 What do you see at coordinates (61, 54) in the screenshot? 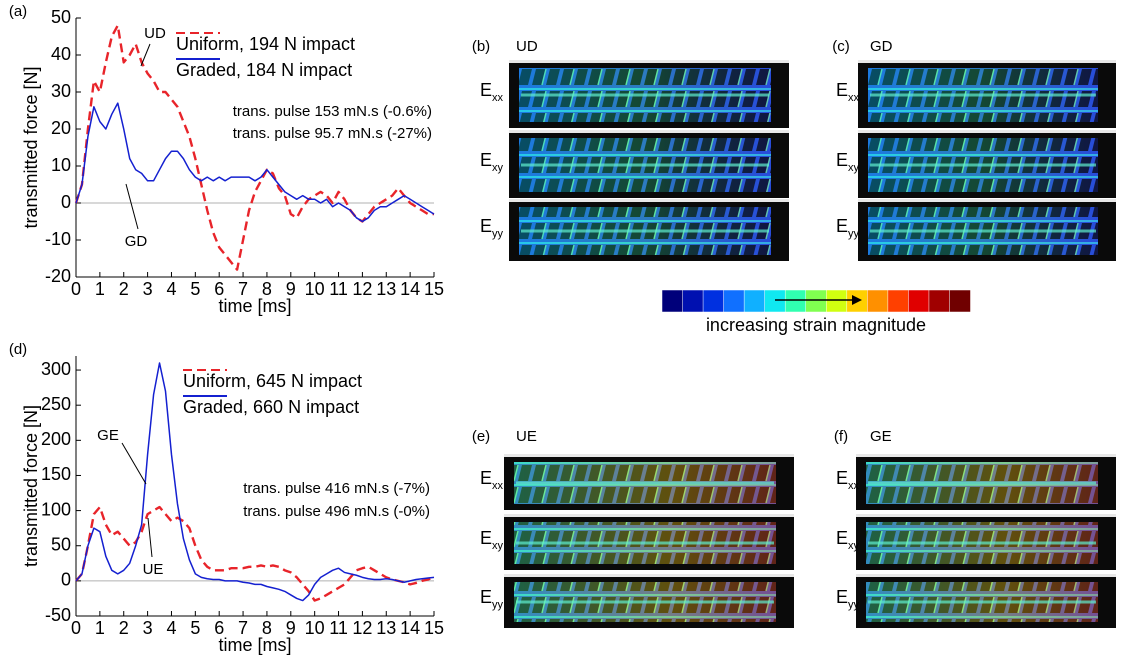
I see `y-tick-label: 40` at bounding box center [61, 54].